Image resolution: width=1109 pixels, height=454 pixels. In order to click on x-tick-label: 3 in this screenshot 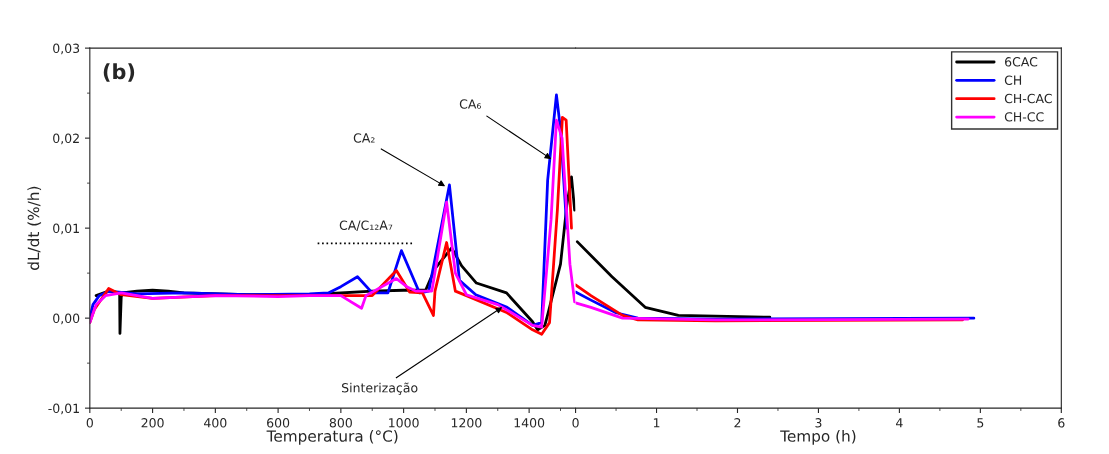, I will do `click(818, 423)`.